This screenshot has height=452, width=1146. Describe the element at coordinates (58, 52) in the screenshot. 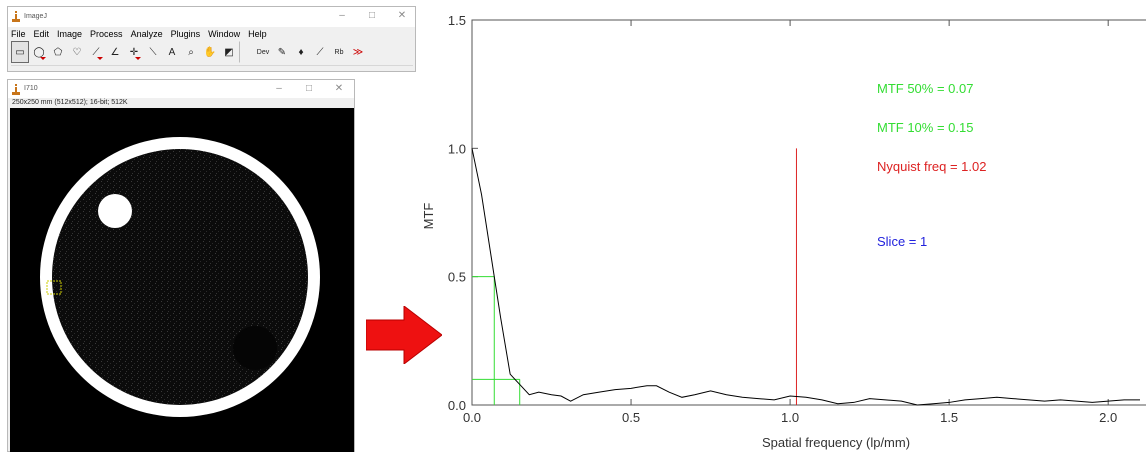

I see `polygon-select-icon: ⬠` at that location.